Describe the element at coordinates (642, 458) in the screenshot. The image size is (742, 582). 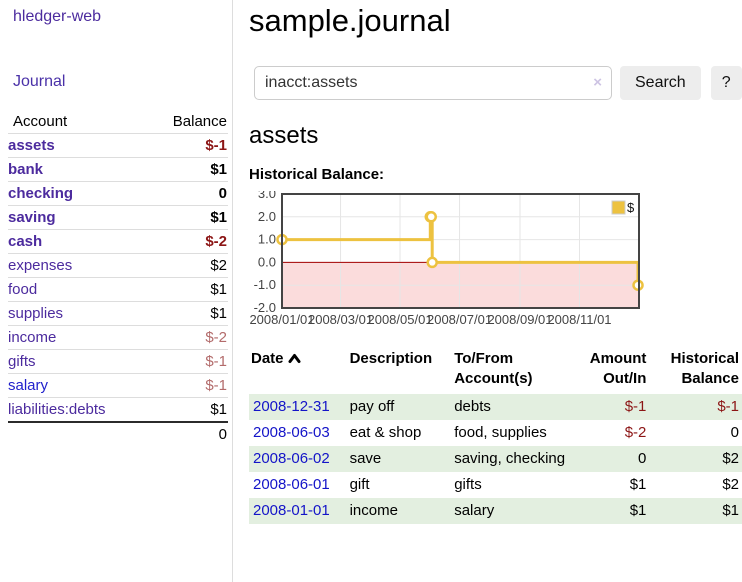
I see `transaction-amount: 0` at that location.